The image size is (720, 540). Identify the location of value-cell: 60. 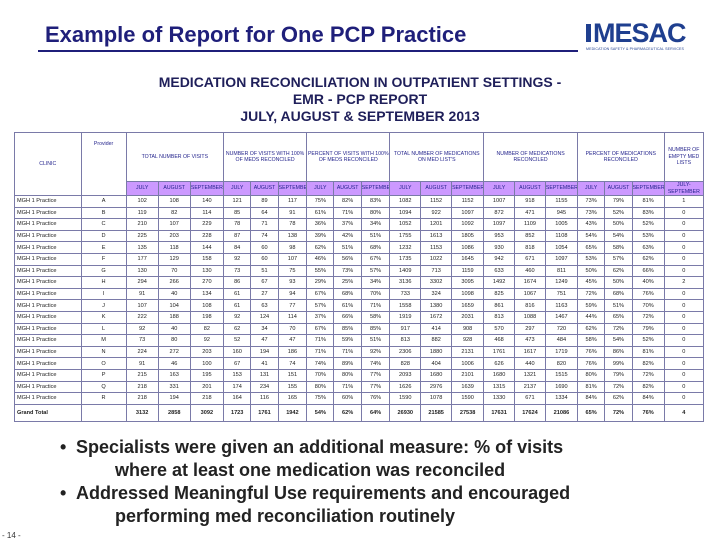
(264, 259).